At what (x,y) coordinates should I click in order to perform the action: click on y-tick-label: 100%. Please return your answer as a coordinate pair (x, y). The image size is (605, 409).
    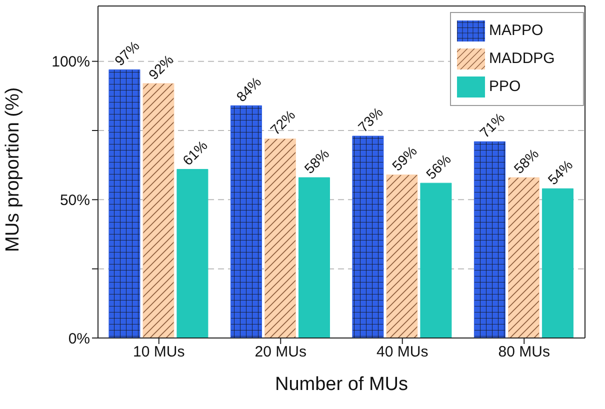
    Looking at the image, I should click on (71, 62).